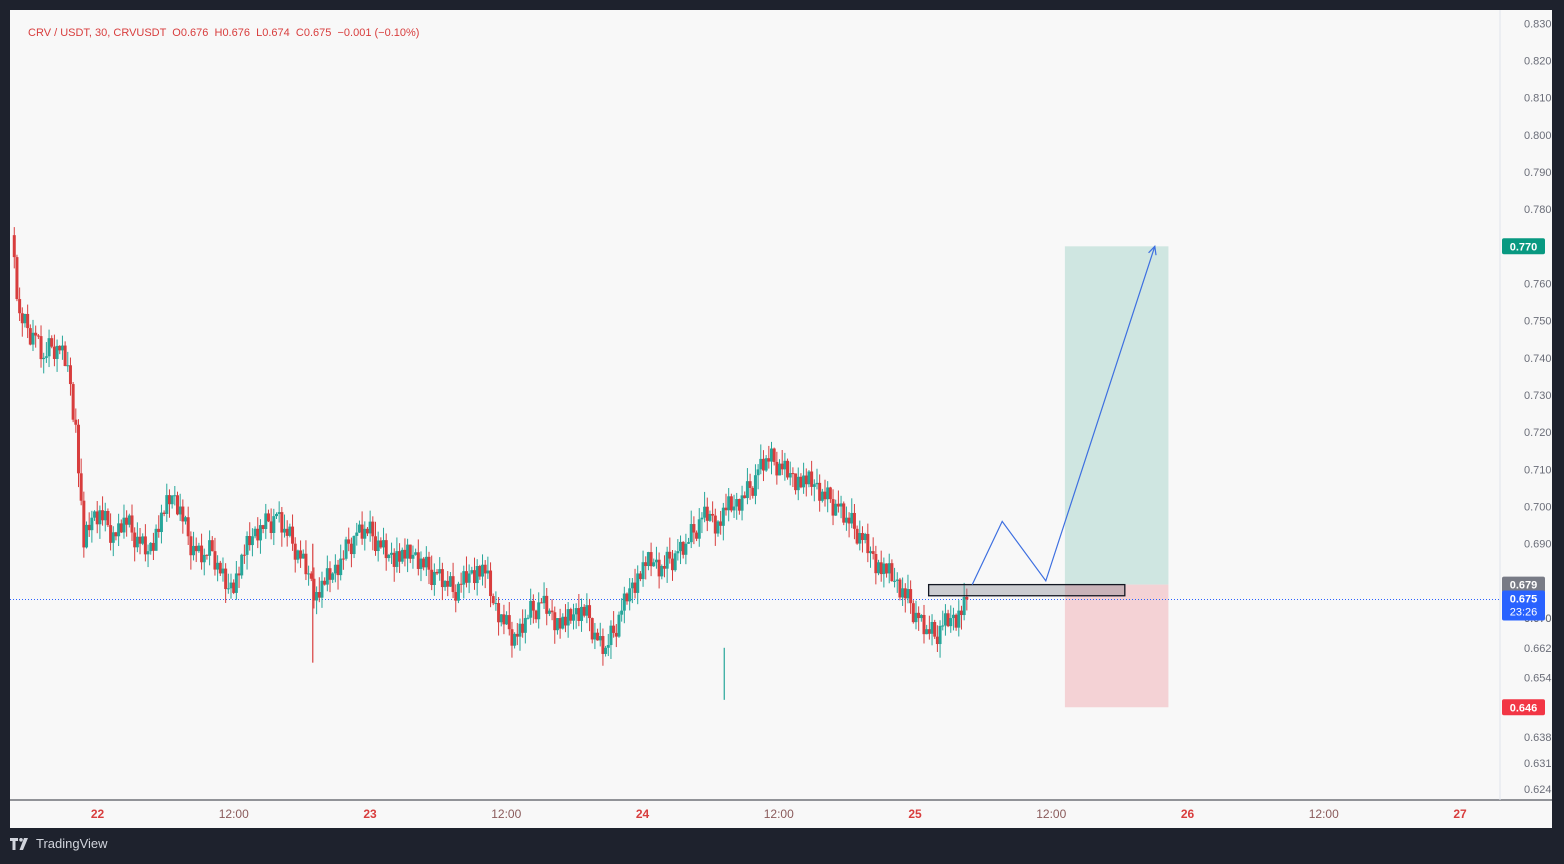 Image resolution: width=1564 pixels, height=864 pixels. Describe the element at coordinates (1538, 284) in the screenshot. I see `y-tick-label: 0.760` at that location.